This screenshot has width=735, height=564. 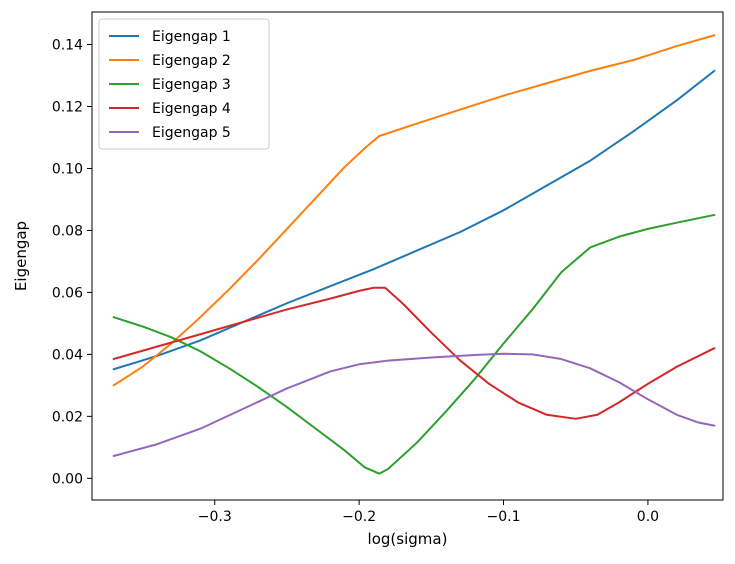 What do you see at coordinates (191, 133) in the screenshot?
I see `legend-label-eigengap-5: Eigengap 5` at bounding box center [191, 133].